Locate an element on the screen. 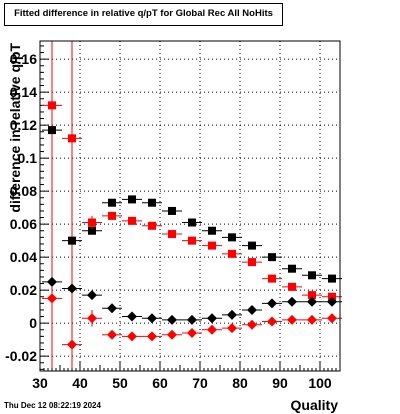 The height and width of the screenshot is (414, 400). x-tick-label: 90 is located at coordinates (280, 383).